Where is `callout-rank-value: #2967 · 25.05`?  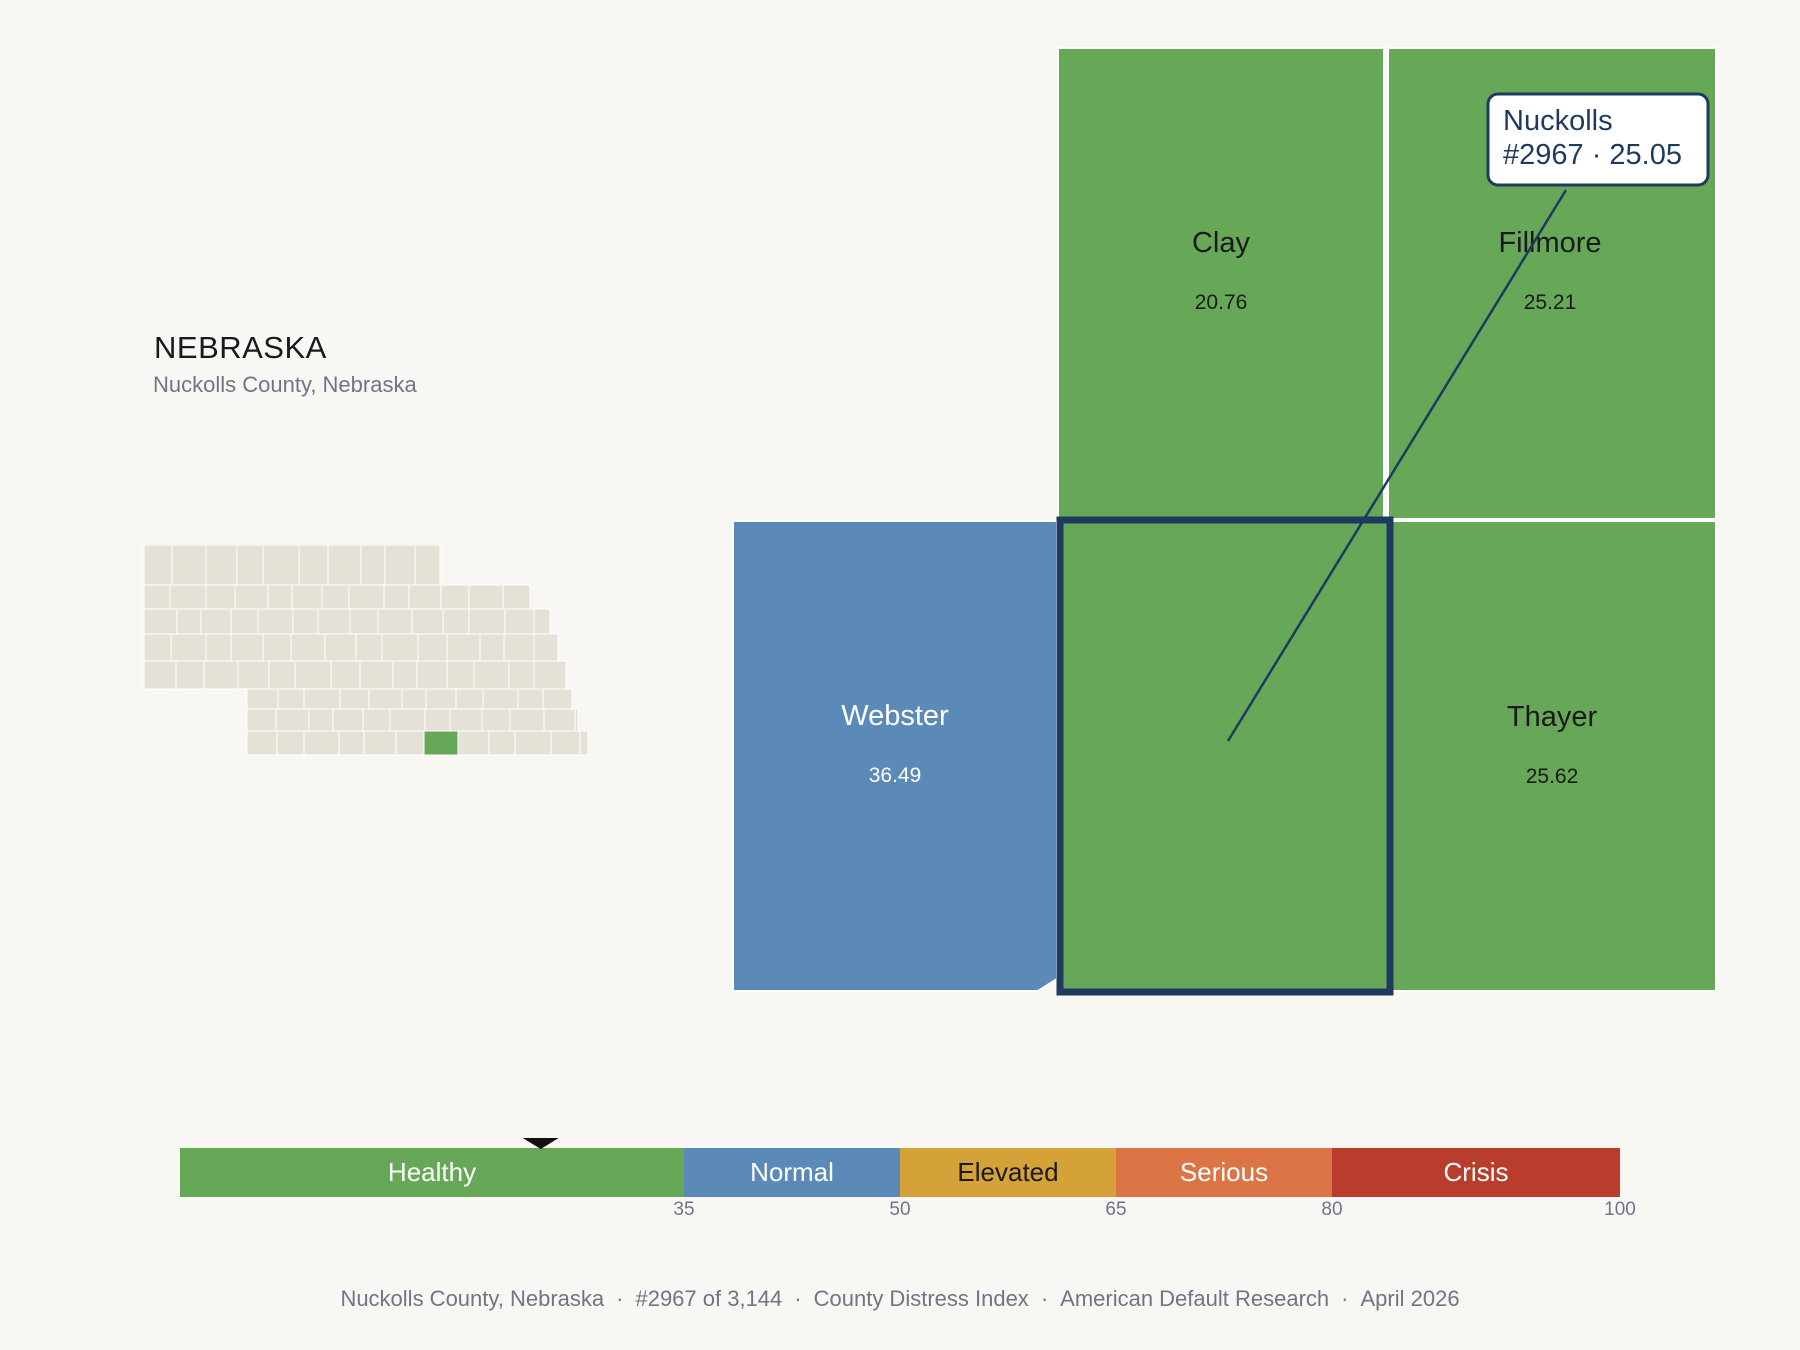
callout-rank-value: #2967 · 25.05 is located at coordinates (1592, 155).